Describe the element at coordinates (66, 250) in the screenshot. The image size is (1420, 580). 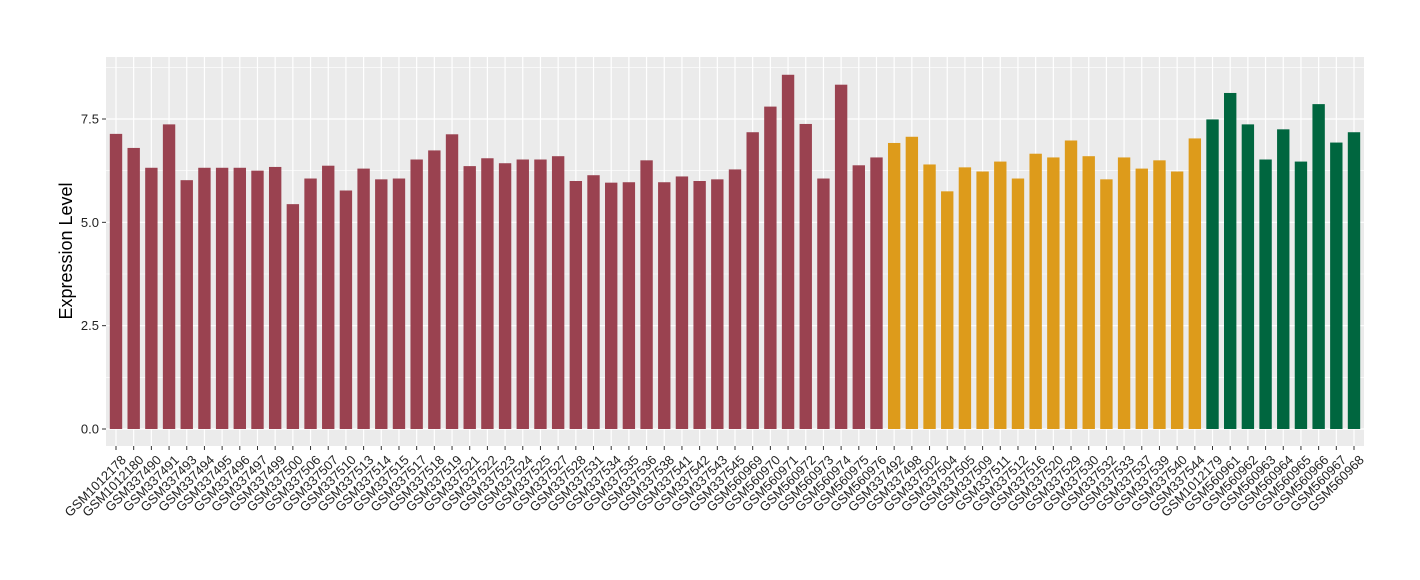
I see `y-axis-title: Expression Level` at that location.